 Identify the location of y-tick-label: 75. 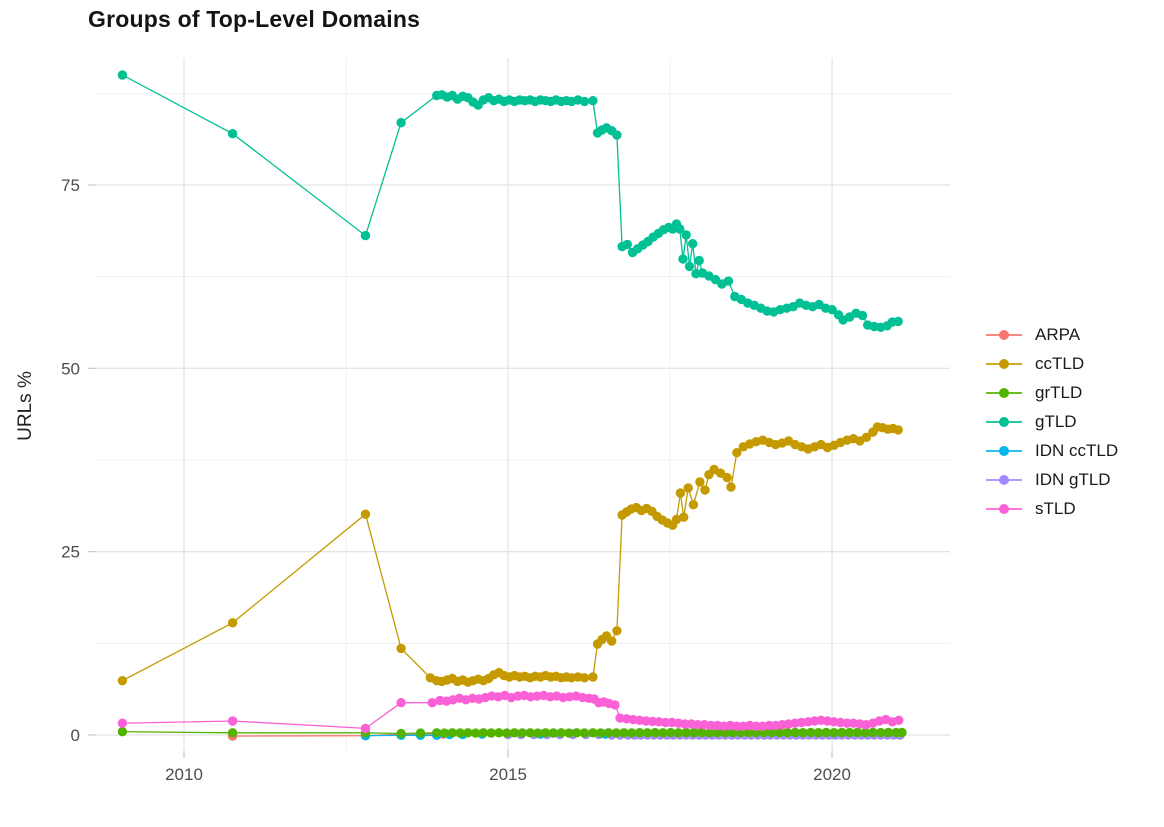
(70, 185).